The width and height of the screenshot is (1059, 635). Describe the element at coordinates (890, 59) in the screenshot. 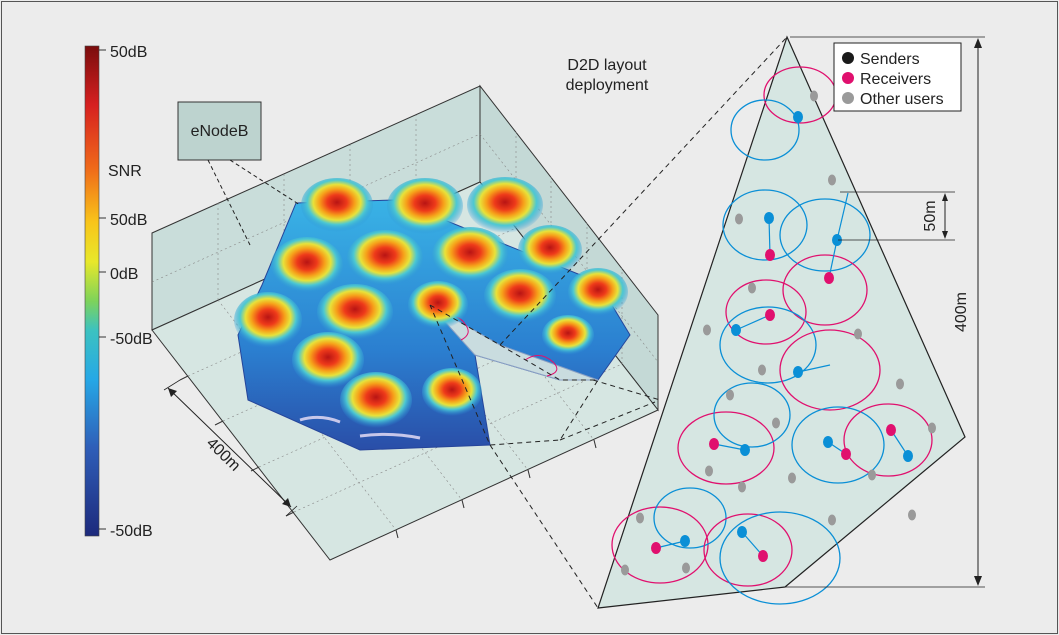

I see `legend-label-senders: Senders` at that location.